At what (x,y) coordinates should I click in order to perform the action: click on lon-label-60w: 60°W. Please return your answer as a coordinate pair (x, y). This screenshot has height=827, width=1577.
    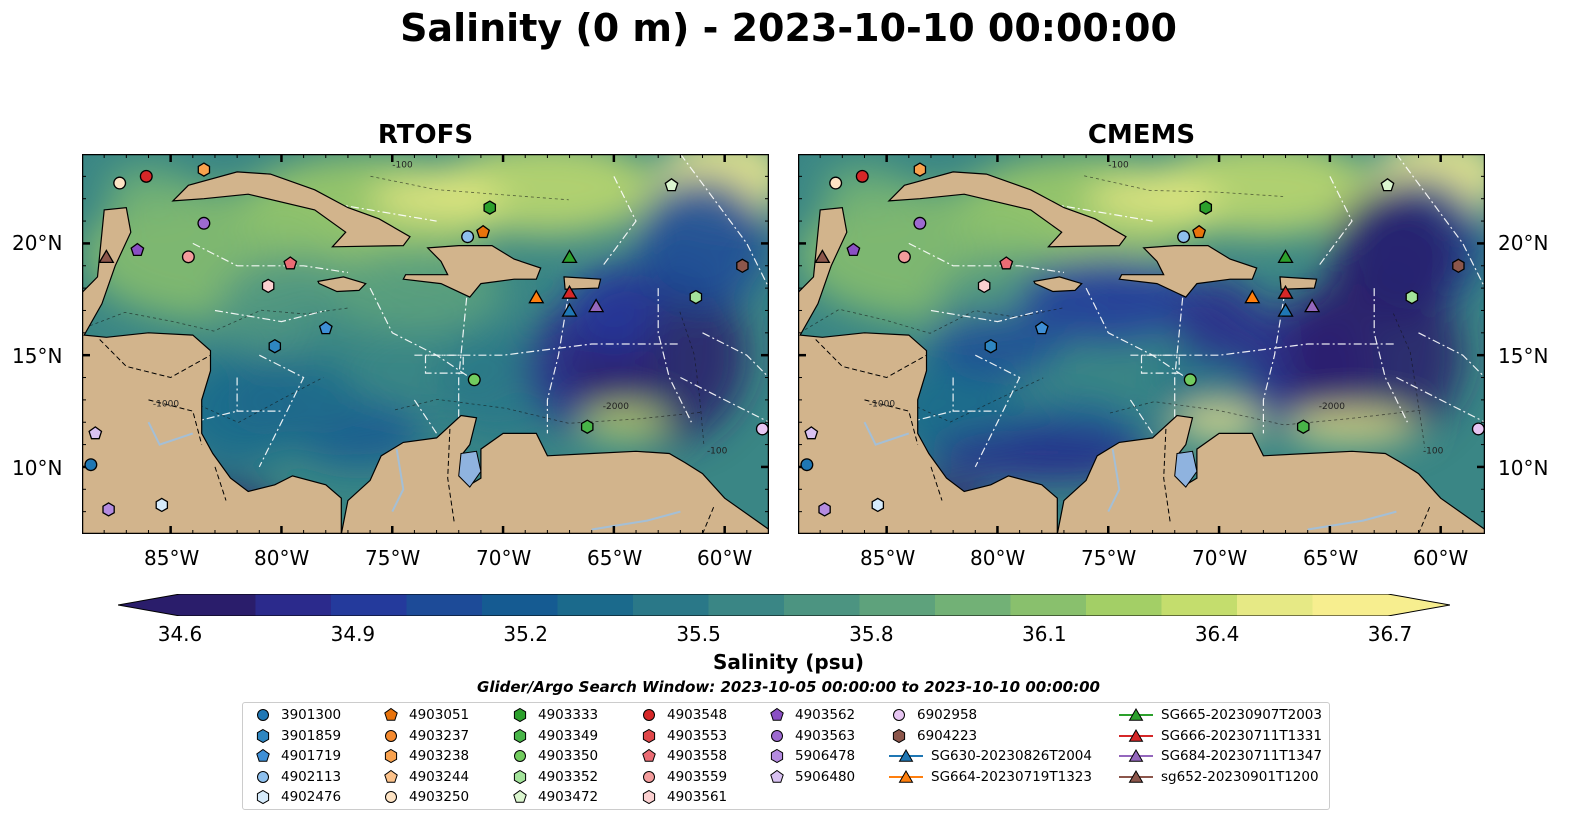
    Looking at the image, I should click on (725, 558).